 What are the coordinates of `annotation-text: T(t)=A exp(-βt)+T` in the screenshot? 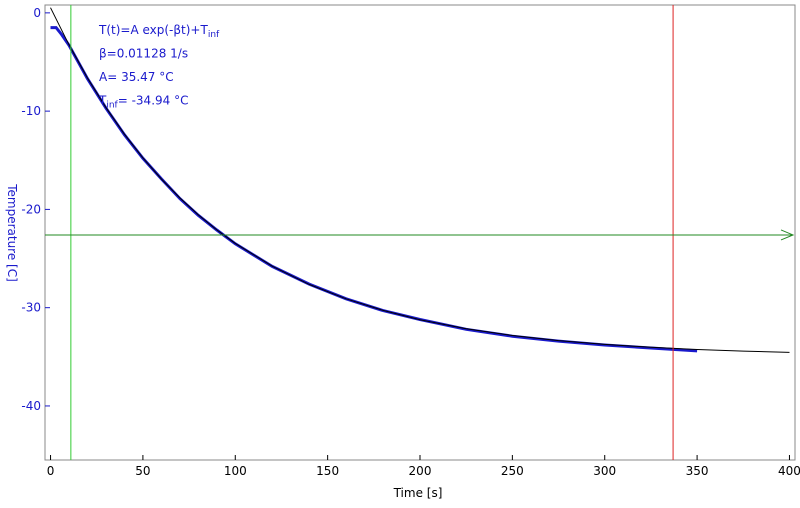 It's located at (153, 30).